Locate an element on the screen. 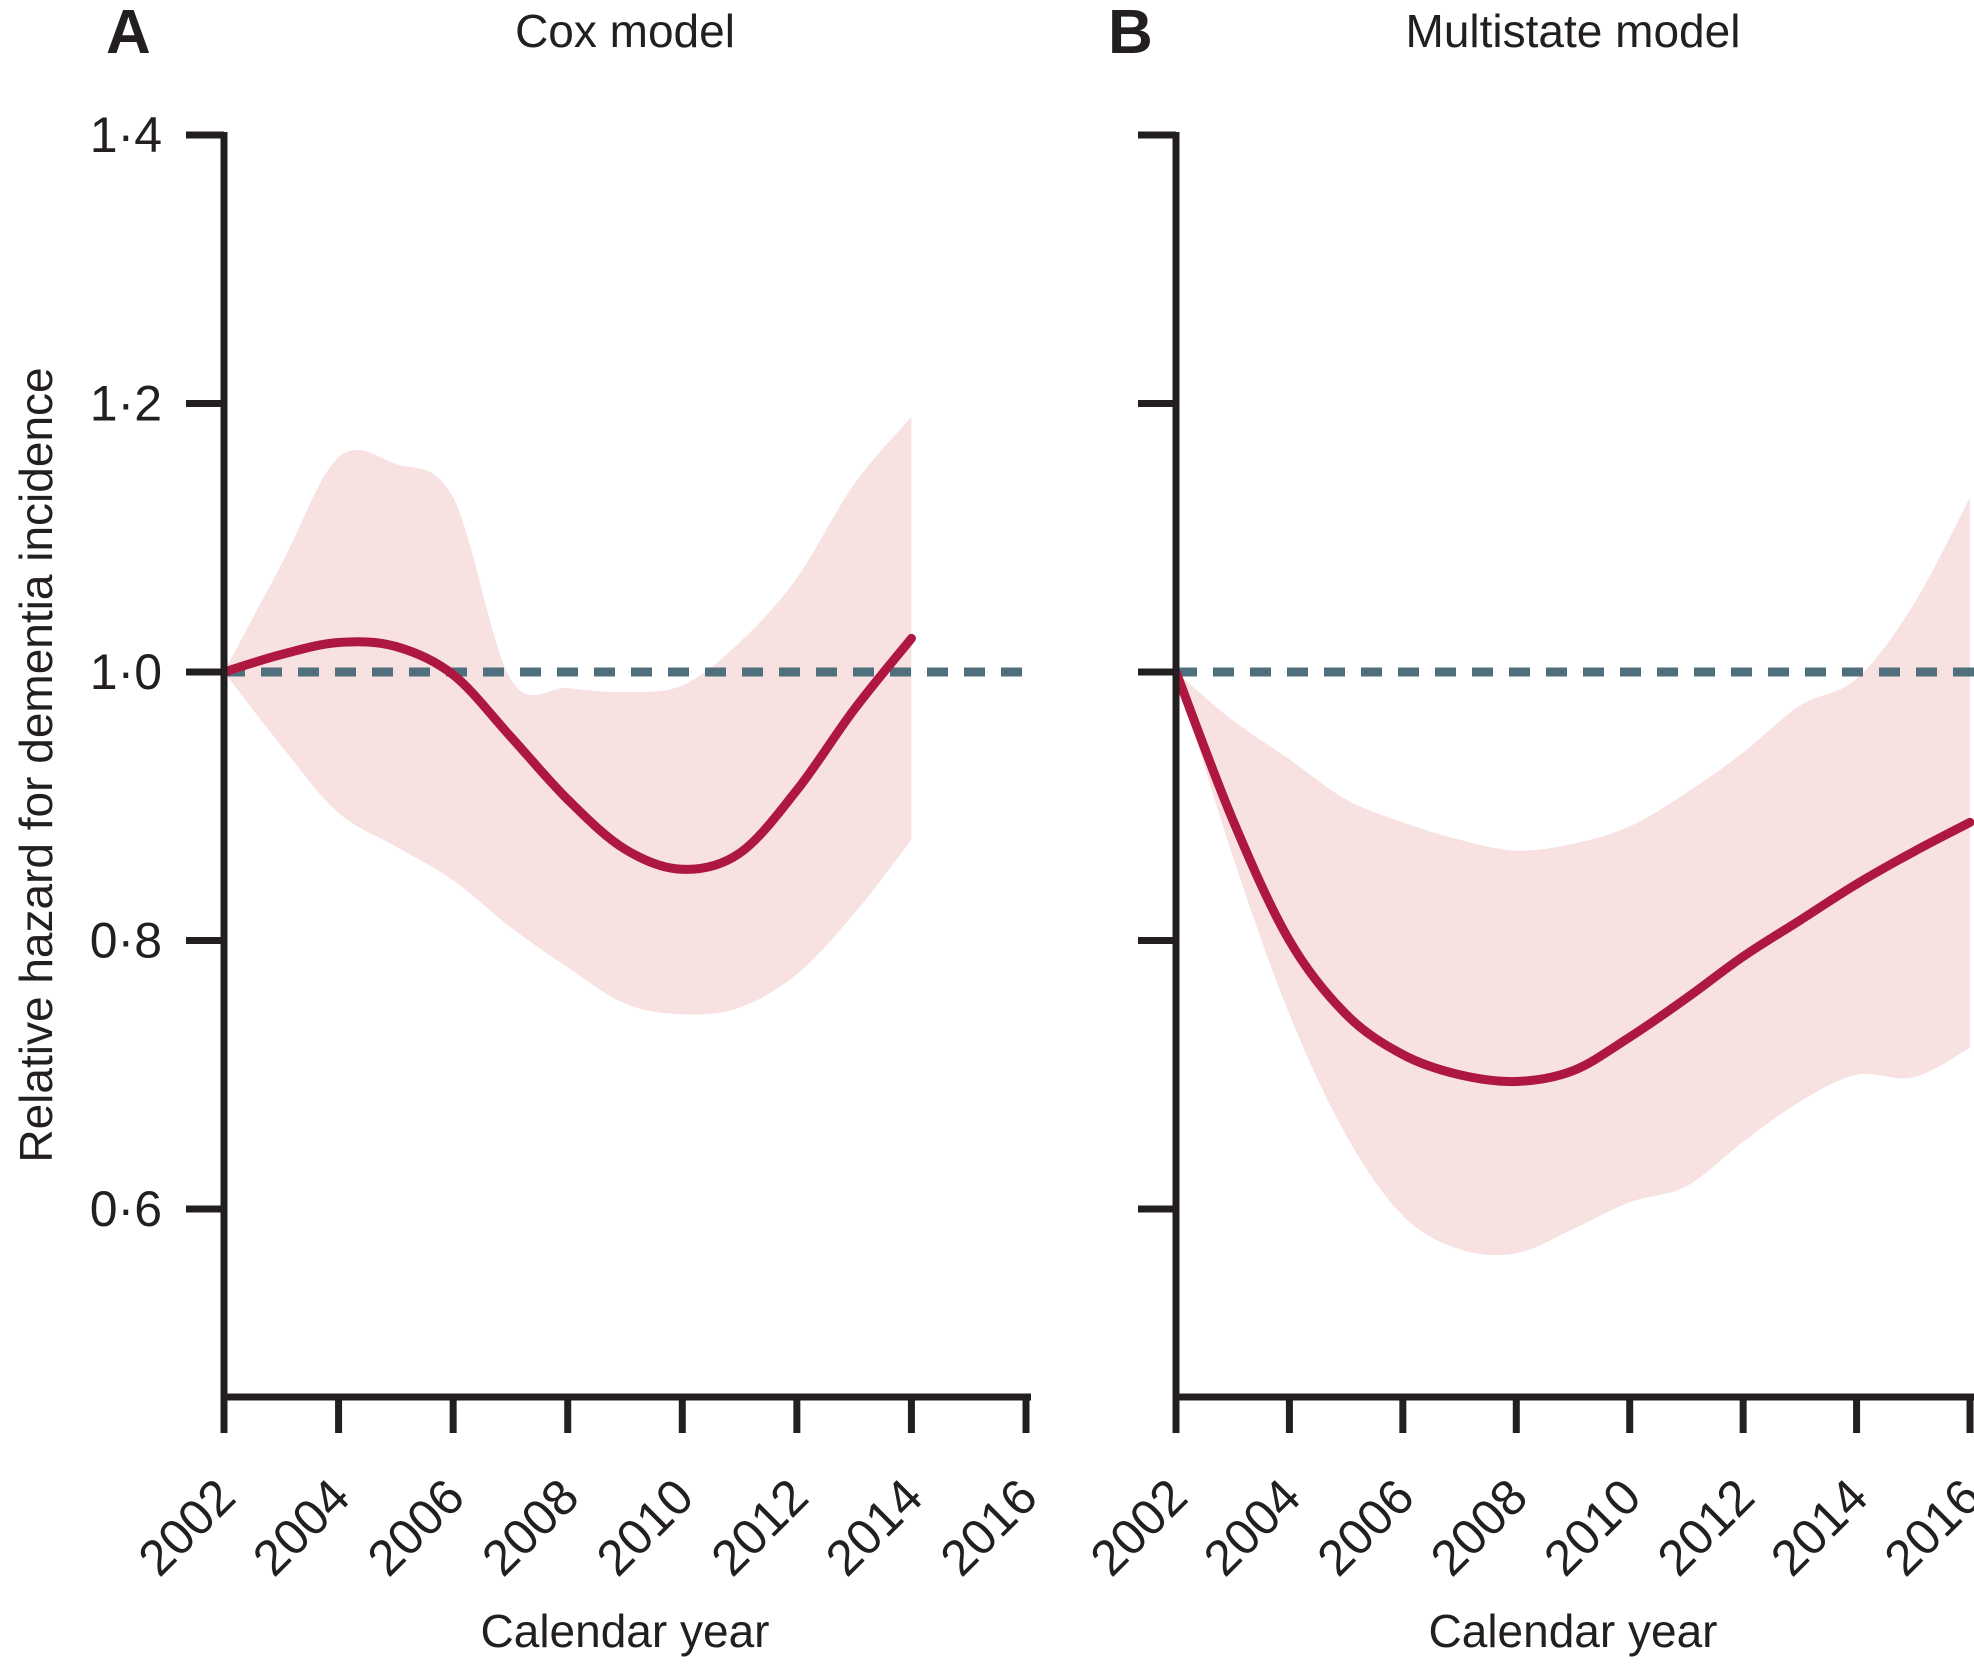 Image resolution: width=1974 pixels, height=1672 pixels. panel-b-letter: B is located at coordinates (1130, 33).